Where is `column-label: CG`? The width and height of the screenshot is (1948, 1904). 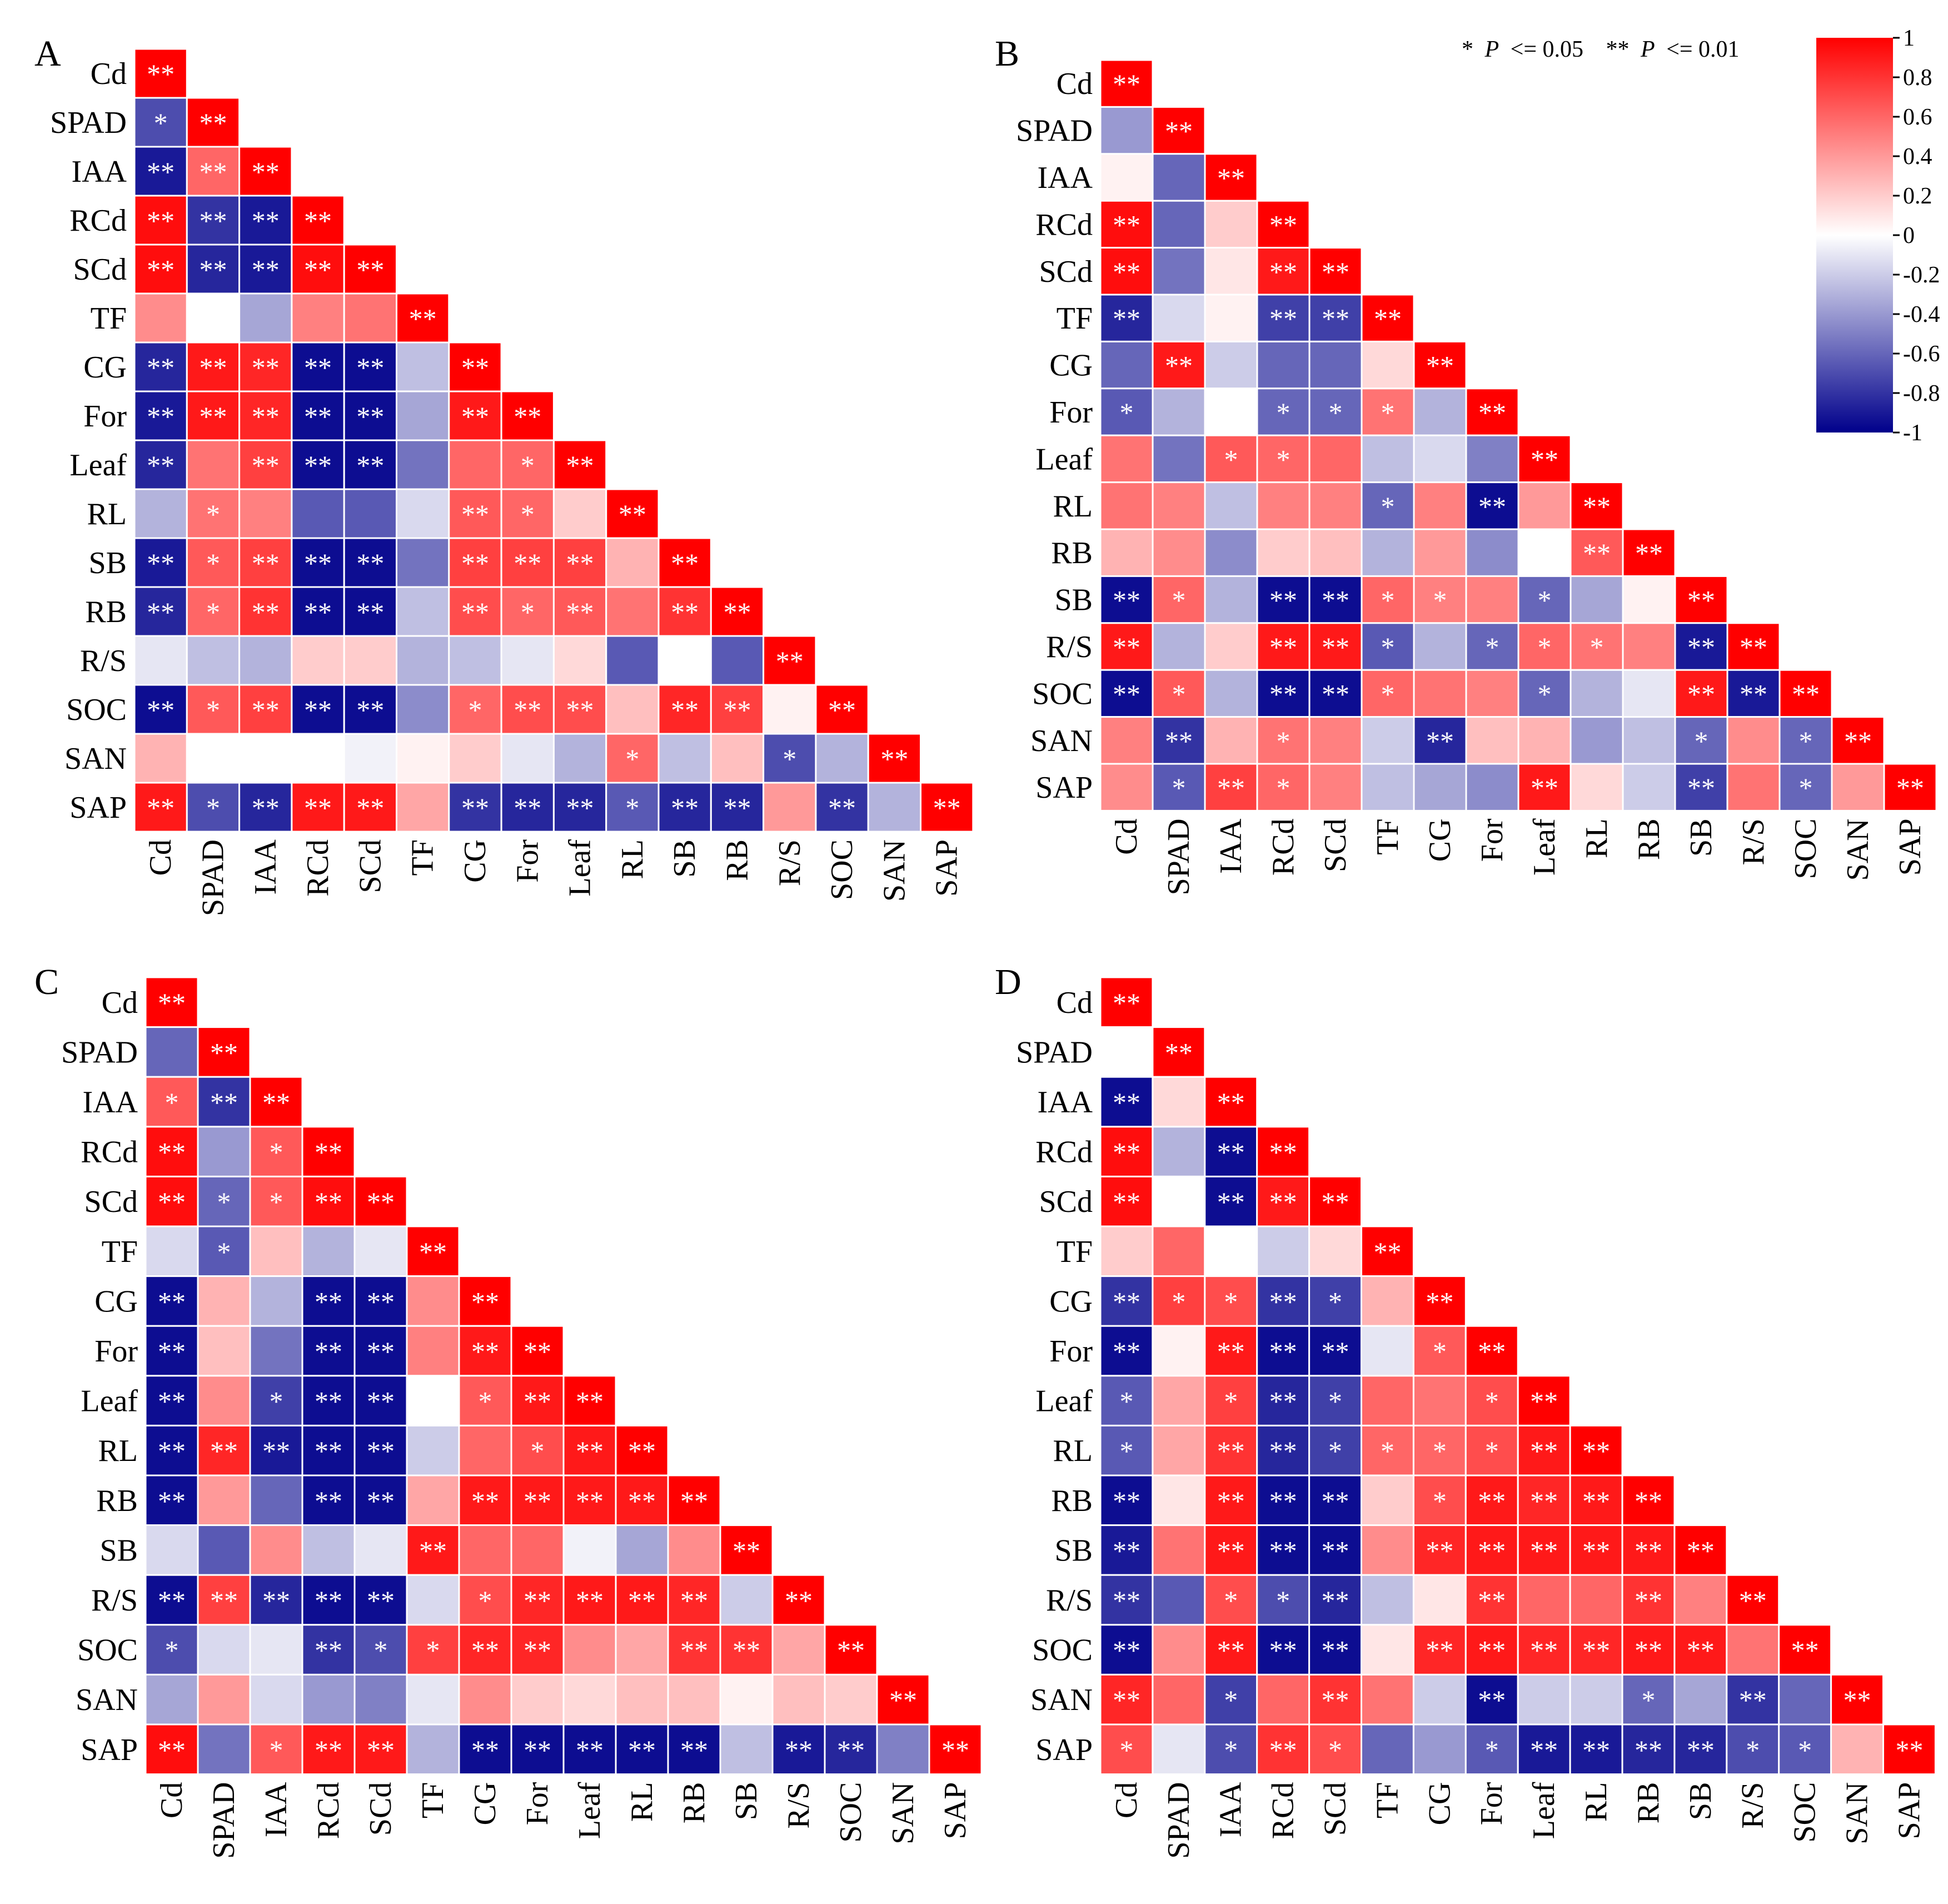 column-label: CG is located at coordinates (485, 1804).